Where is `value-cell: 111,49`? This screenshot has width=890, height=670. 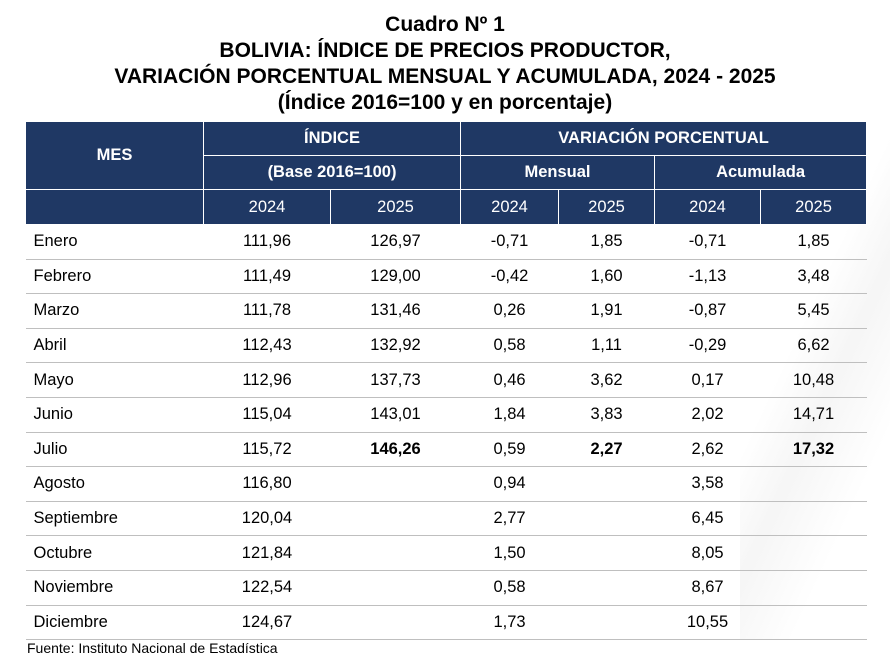 value-cell: 111,49 is located at coordinates (267, 277).